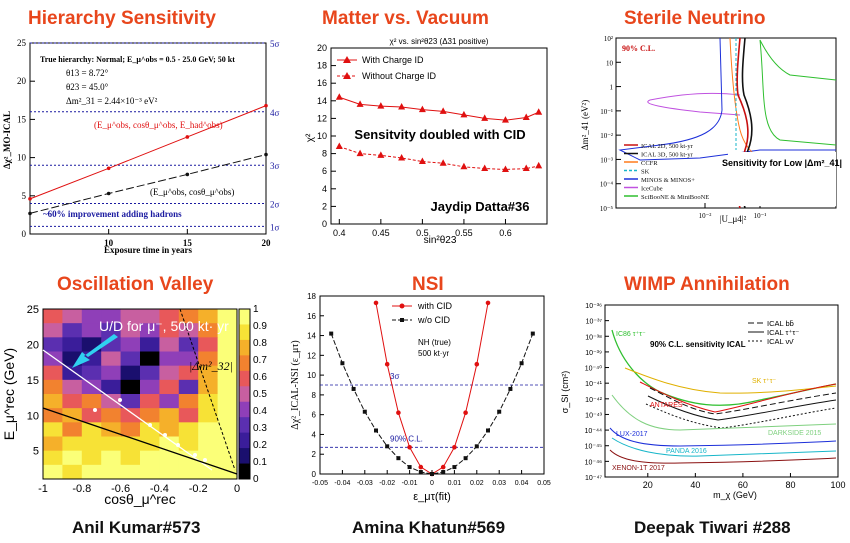 Image resolution: width=850 pixels, height=543 pixels. Describe the element at coordinates (402, 320) in the screenshot. I see `nsi-legend-marker-nocid` at that location.